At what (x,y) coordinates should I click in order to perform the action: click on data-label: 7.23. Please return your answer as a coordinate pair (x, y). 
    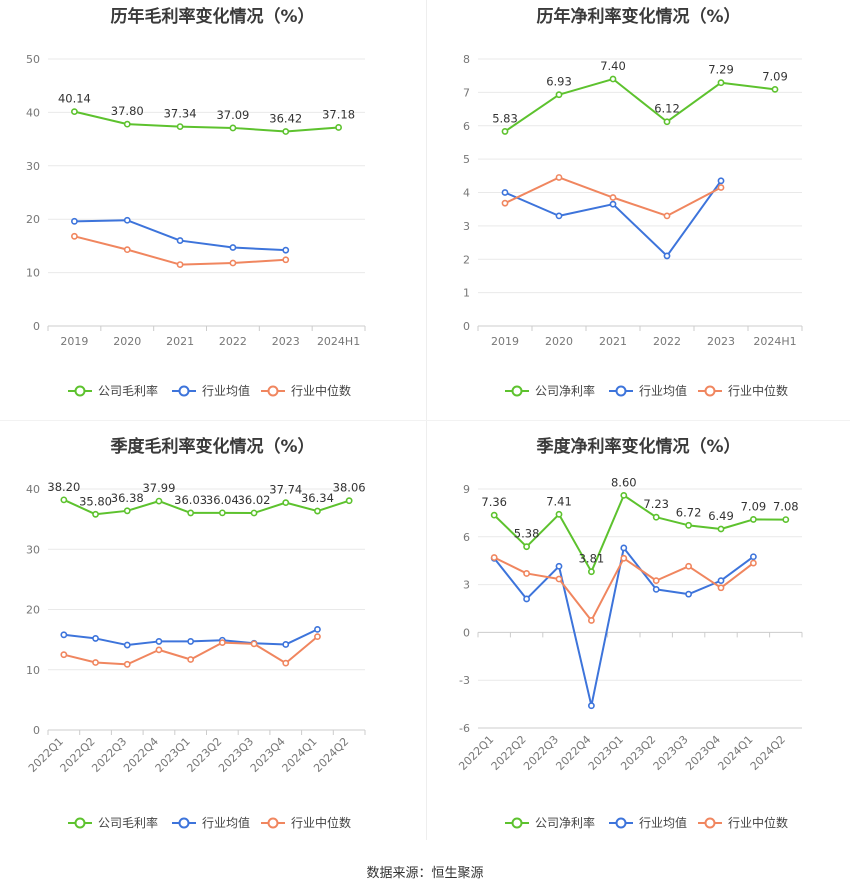
    Looking at the image, I should click on (656, 504).